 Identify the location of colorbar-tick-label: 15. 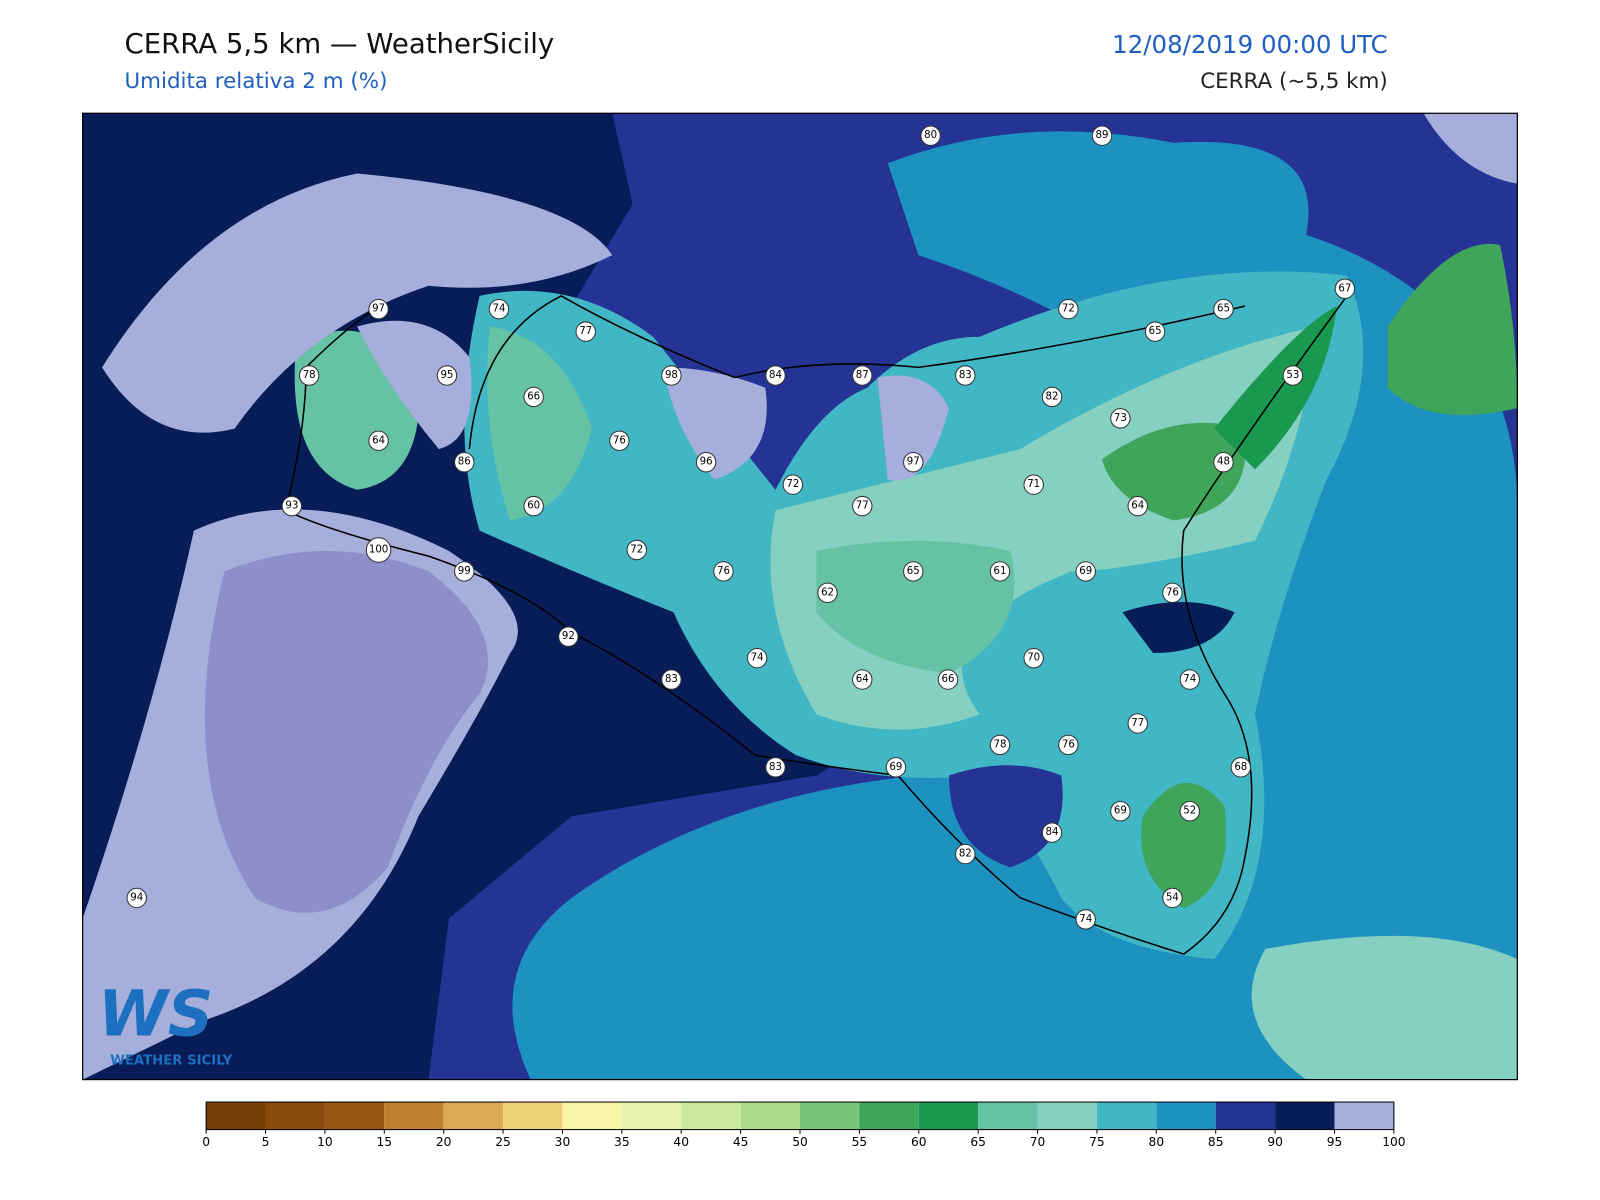
(384, 1142).